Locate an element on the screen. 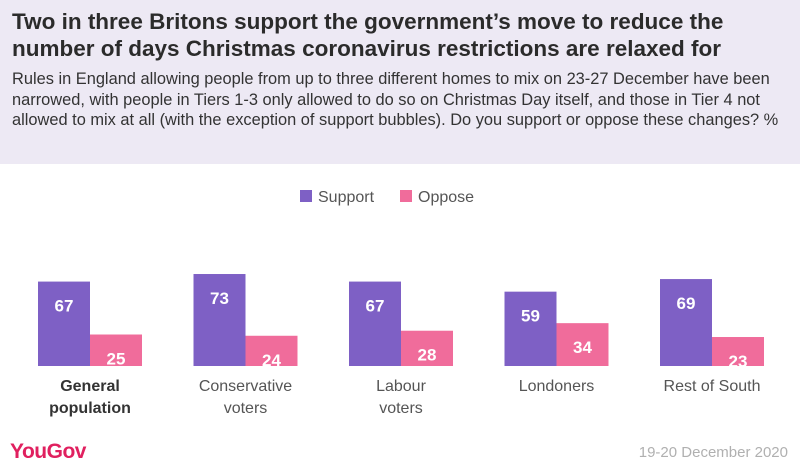 The width and height of the screenshot is (800, 470). legend-label-oppose: Oppose is located at coordinates (446, 197).